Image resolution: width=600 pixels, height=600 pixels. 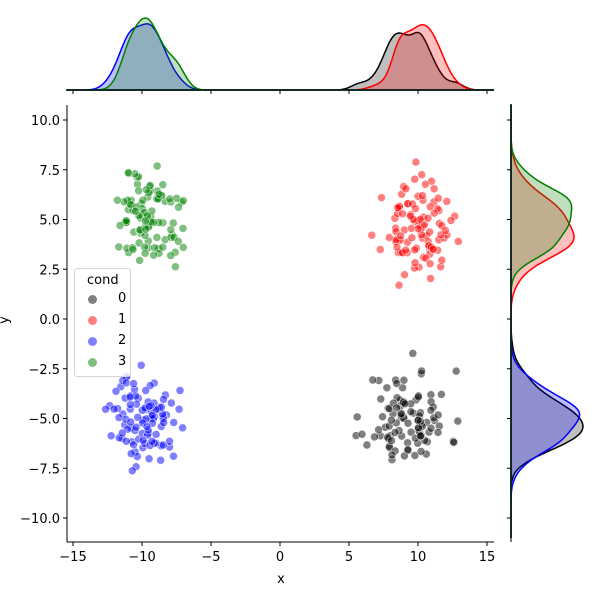 I want to click on legend: cond 0 1 2 3, so click(x=102, y=322).